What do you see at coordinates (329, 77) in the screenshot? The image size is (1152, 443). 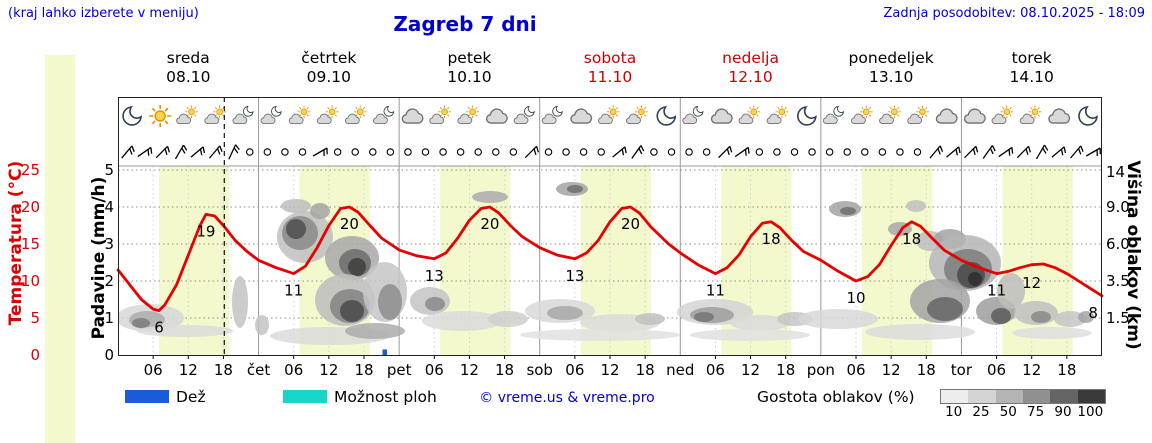 I see `day-date: 09.10` at bounding box center [329, 77].